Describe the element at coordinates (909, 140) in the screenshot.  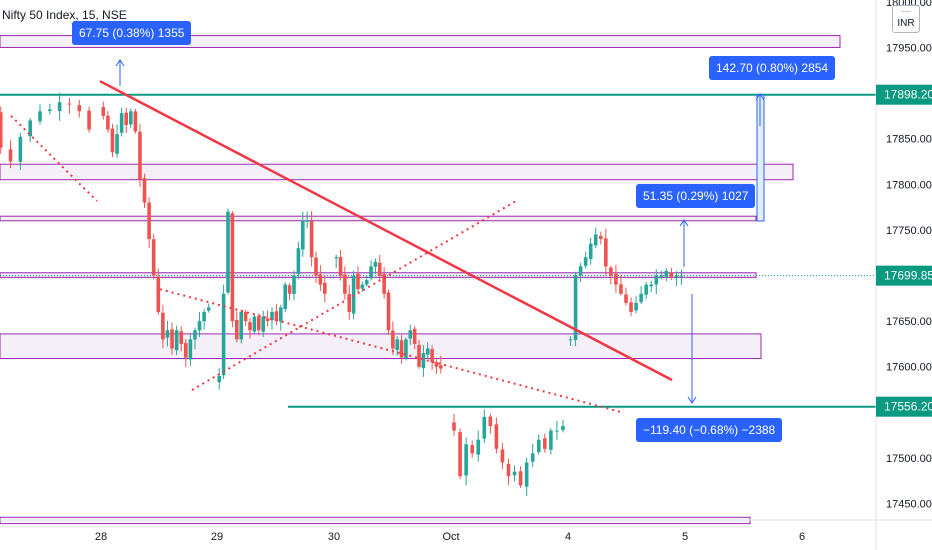
I see `price-tick-label: 17850.00` at that location.